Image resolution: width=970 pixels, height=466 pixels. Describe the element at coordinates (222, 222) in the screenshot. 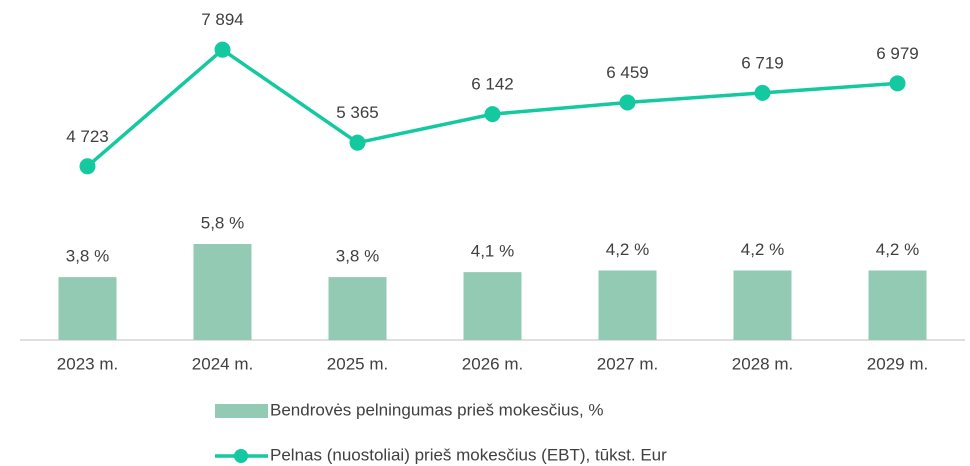

I see `bar-label: 5,8 %` at that location.